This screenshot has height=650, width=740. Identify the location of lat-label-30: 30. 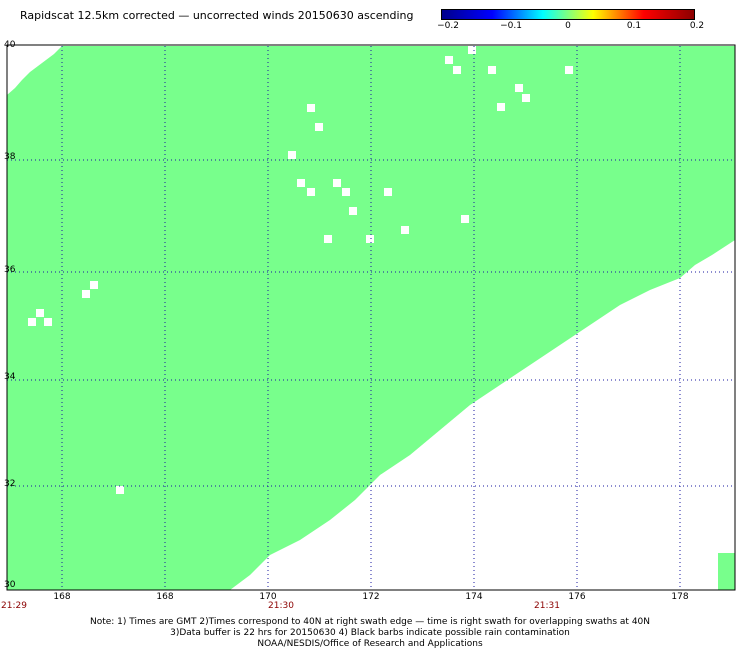
(10, 585).